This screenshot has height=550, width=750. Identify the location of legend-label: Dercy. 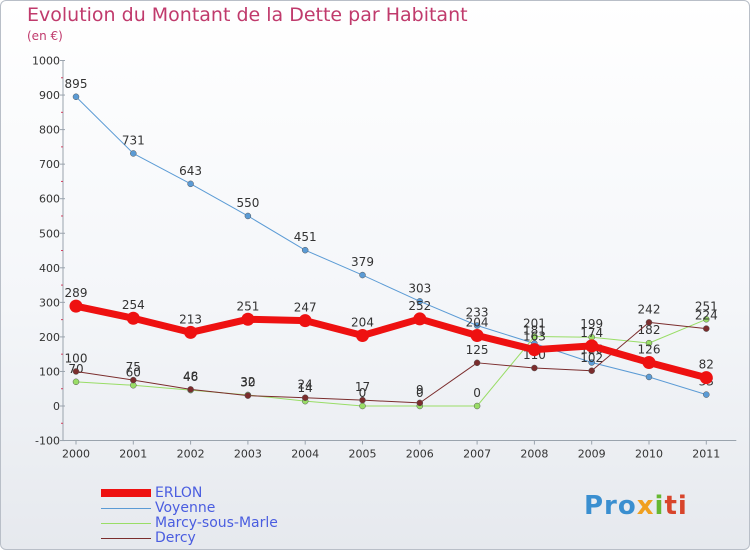
(175, 538).